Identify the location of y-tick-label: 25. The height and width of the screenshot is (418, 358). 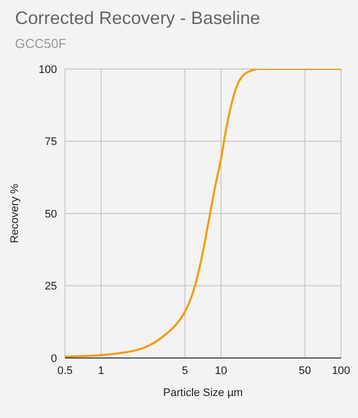
(50, 286).